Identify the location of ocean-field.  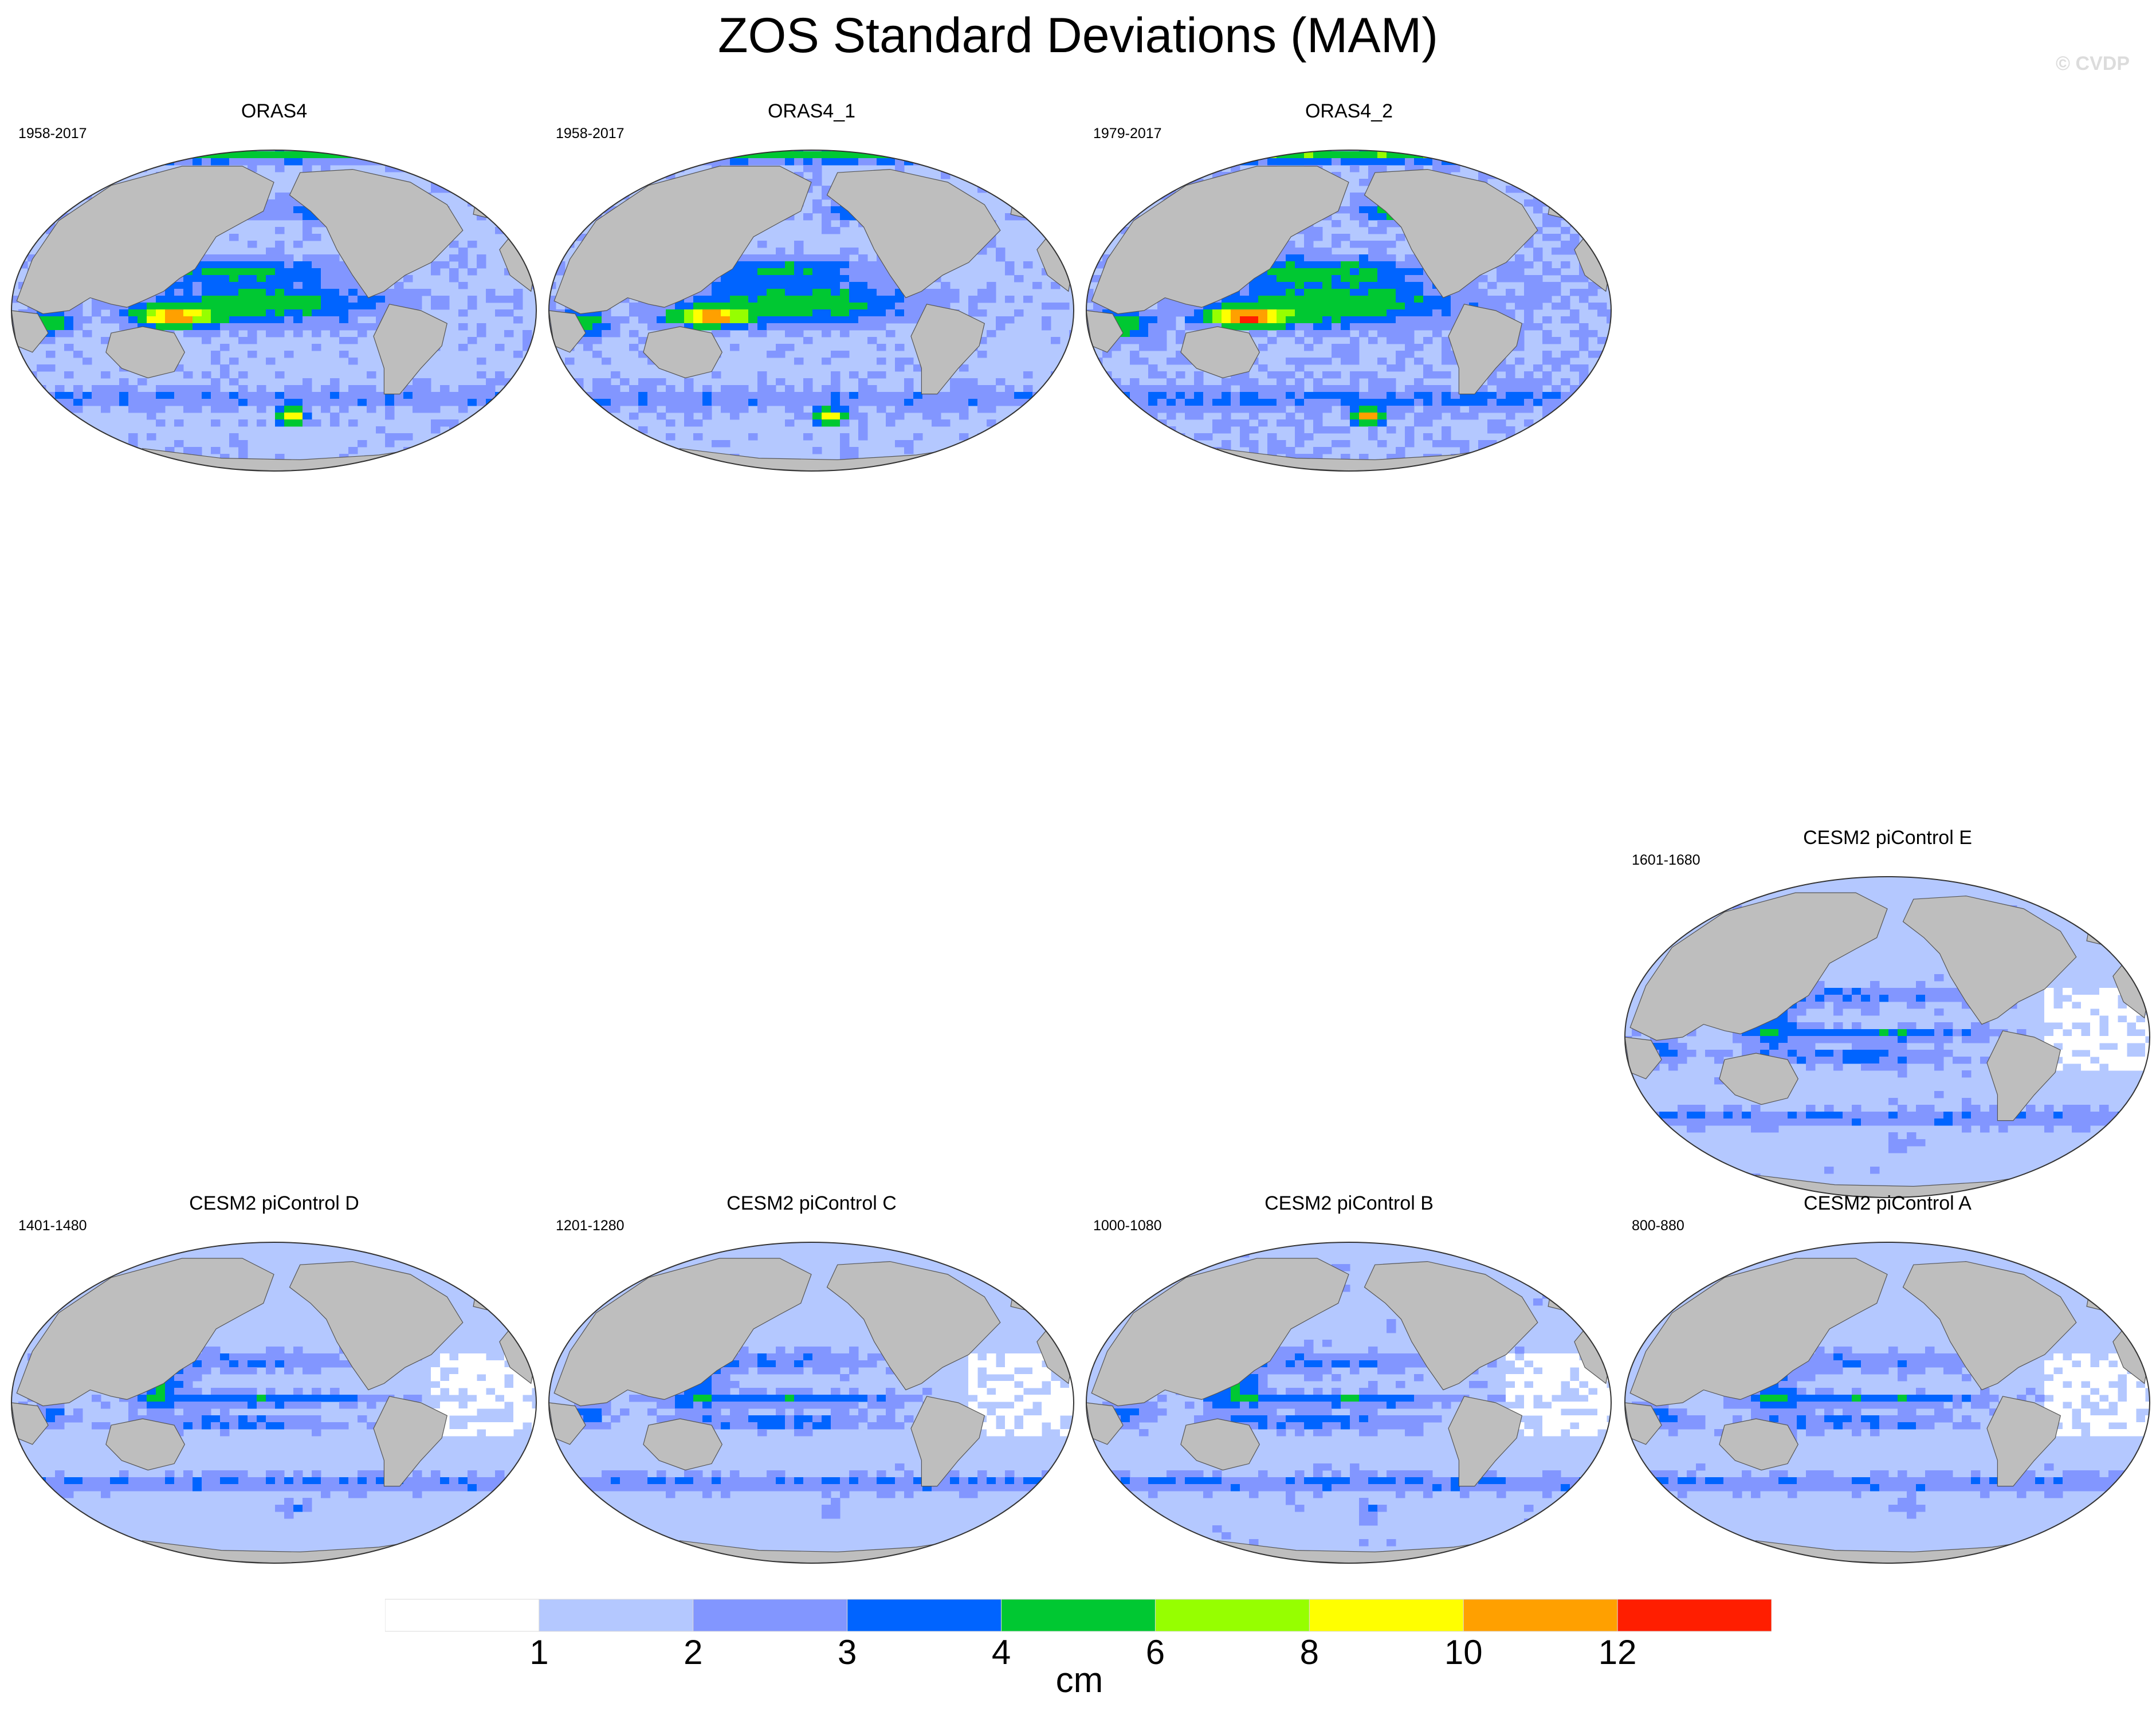
(1348, 310).